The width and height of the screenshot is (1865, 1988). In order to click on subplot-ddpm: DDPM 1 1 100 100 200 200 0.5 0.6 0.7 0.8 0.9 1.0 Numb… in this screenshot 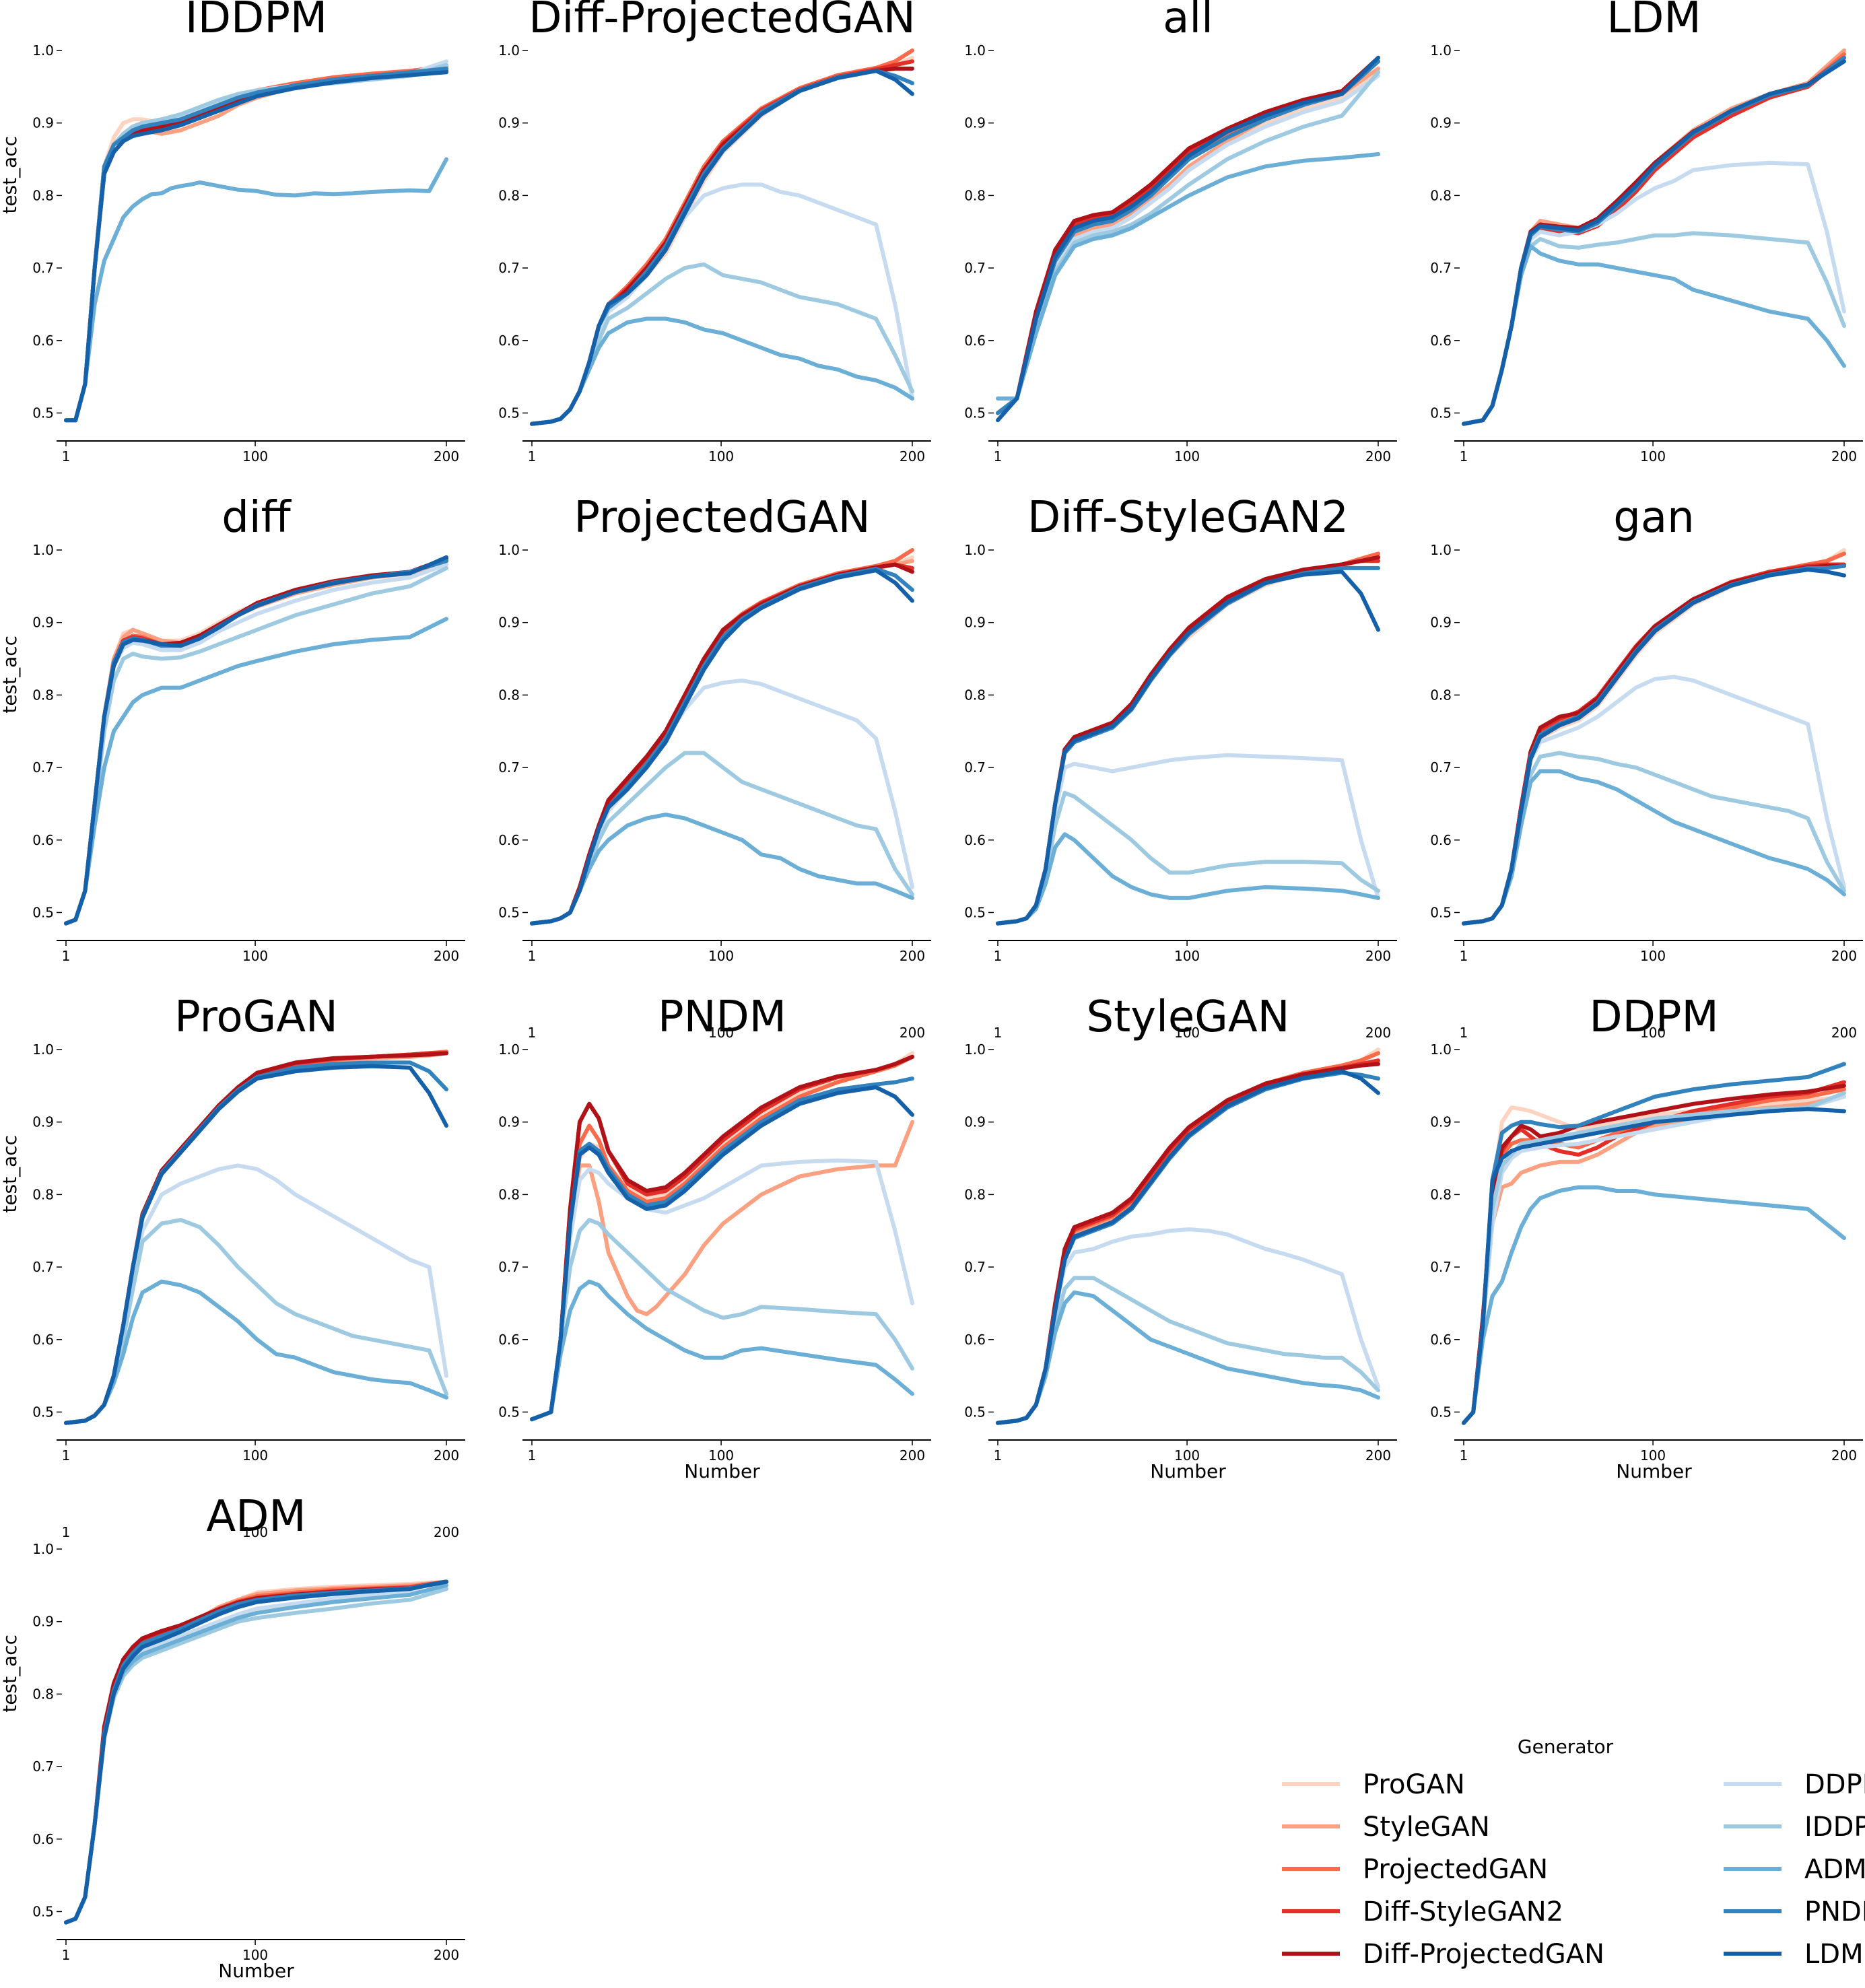, I will do `click(1646, 1237)`.